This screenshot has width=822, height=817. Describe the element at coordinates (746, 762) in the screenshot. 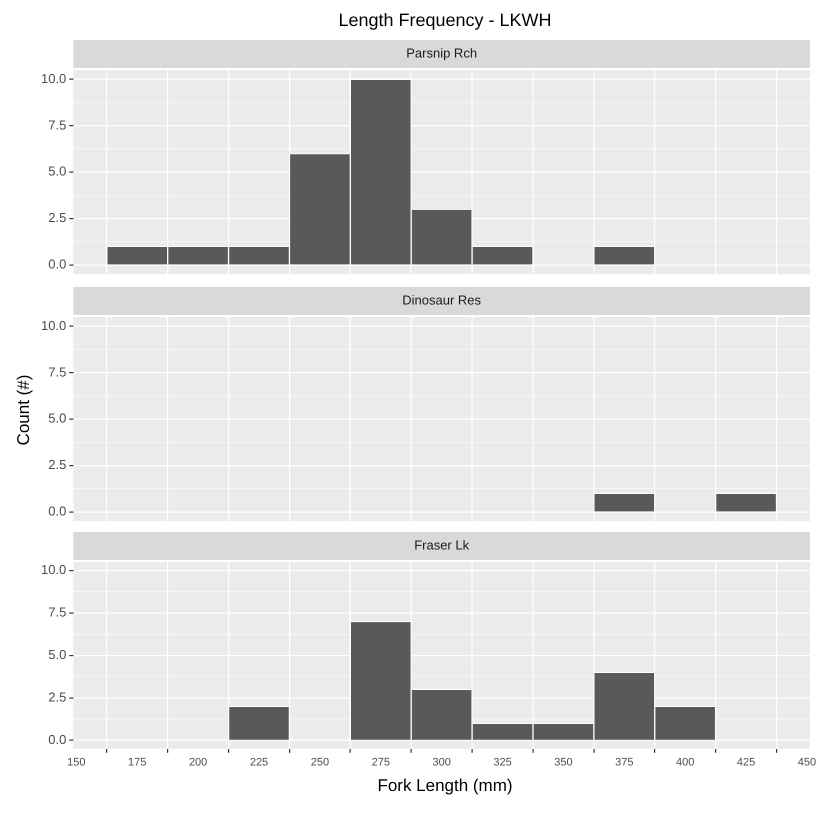

I see `x-tick-label: 425` at that location.